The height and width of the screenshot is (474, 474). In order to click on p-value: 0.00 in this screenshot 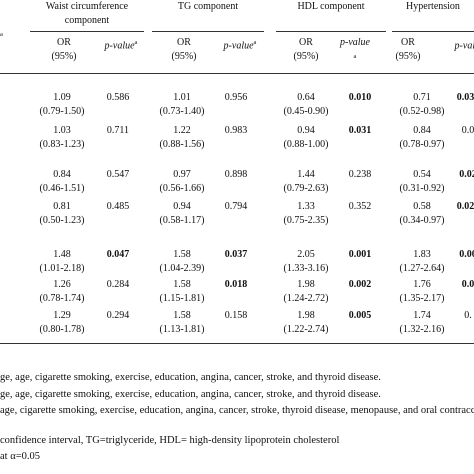, I will do `click(466, 254)`.